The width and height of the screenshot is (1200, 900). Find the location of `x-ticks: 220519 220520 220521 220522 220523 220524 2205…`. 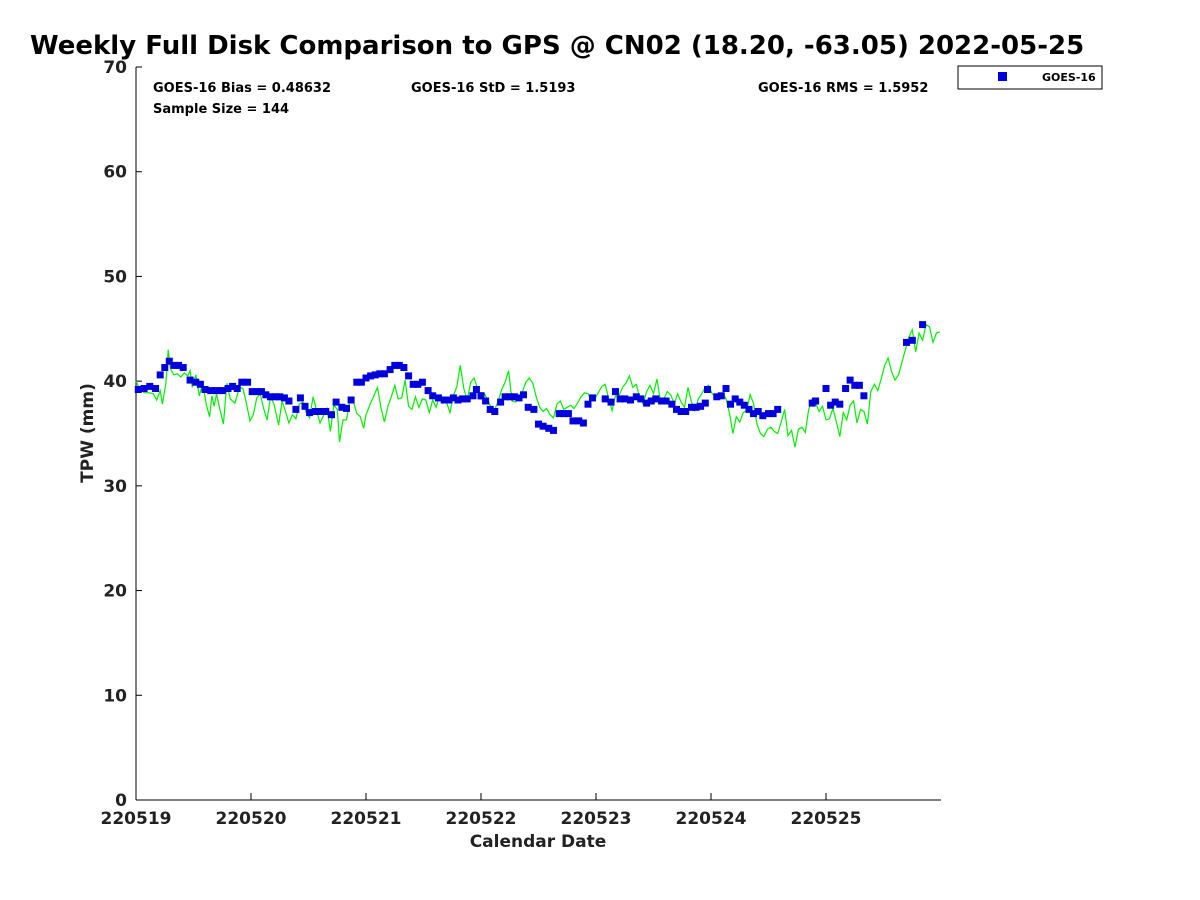

x-ticks: 220519 220520 220521 220522 220523 220524 2205… is located at coordinates (481, 811).